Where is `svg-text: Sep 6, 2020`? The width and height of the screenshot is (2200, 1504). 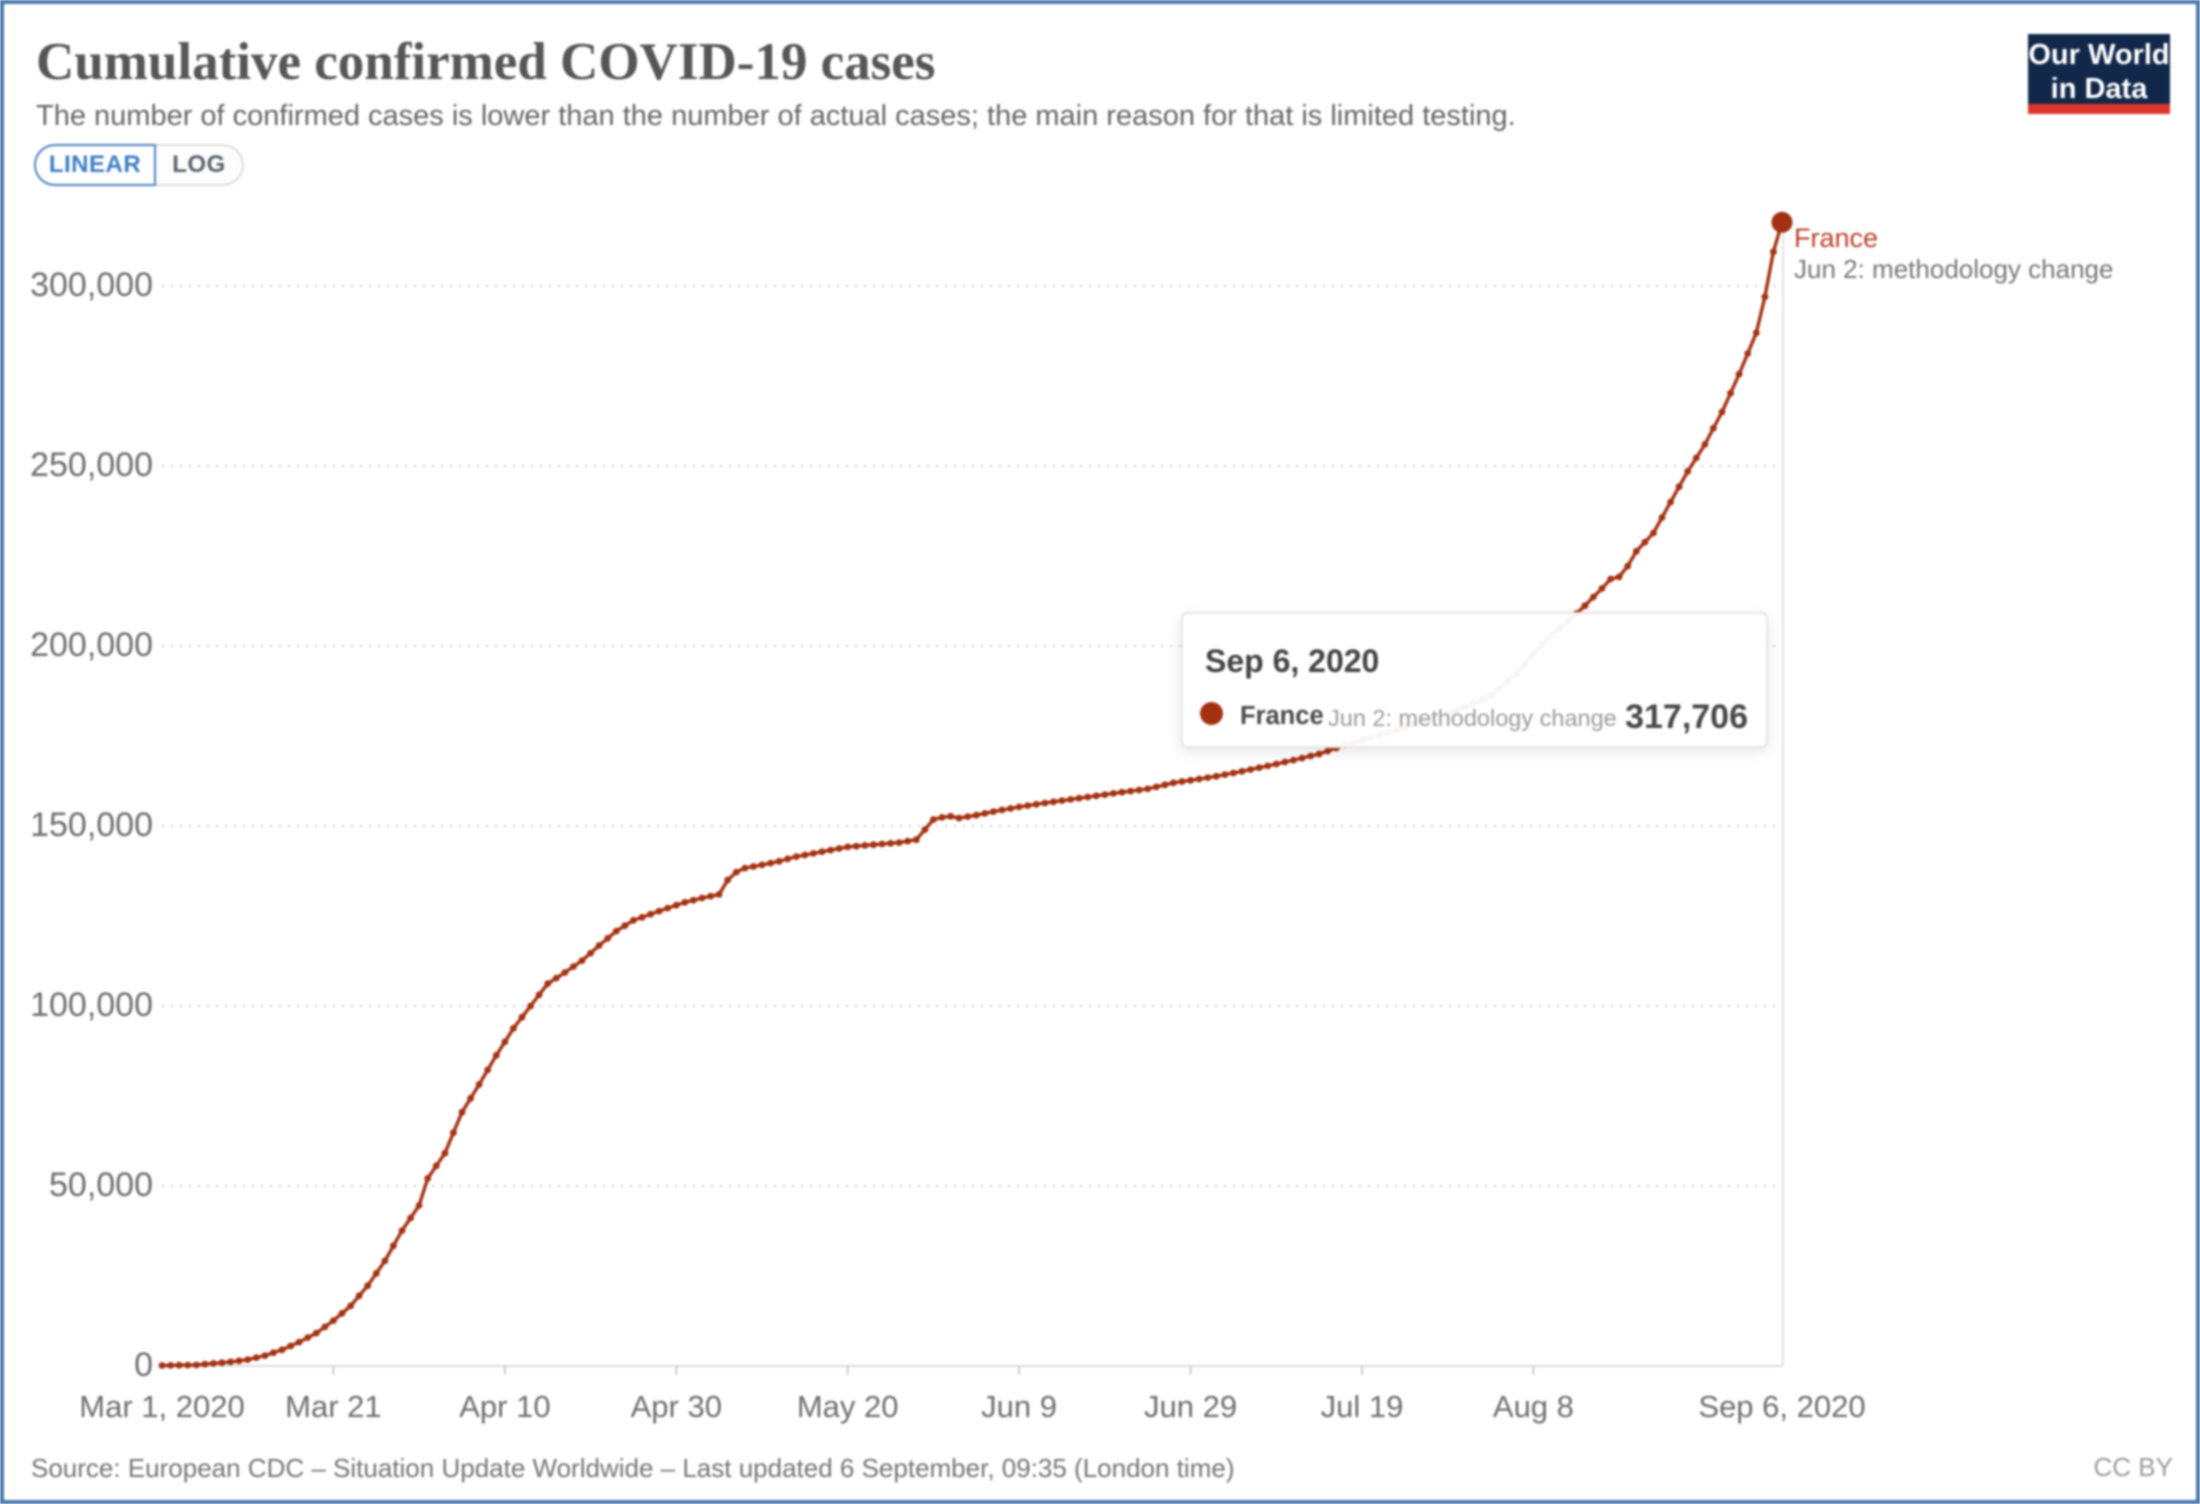
svg-text: Sep 6, 2020 is located at coordinates (1781, 1406).